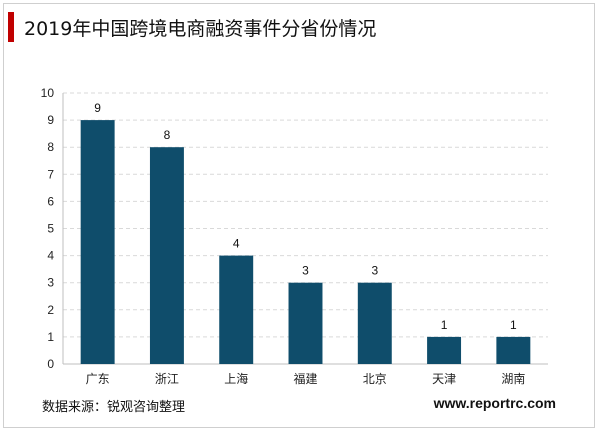 This screenshot has width=600, height=433. Describe the element at coordinates (236, 244) in the screenshot. I see `data-label: 4` at that location.